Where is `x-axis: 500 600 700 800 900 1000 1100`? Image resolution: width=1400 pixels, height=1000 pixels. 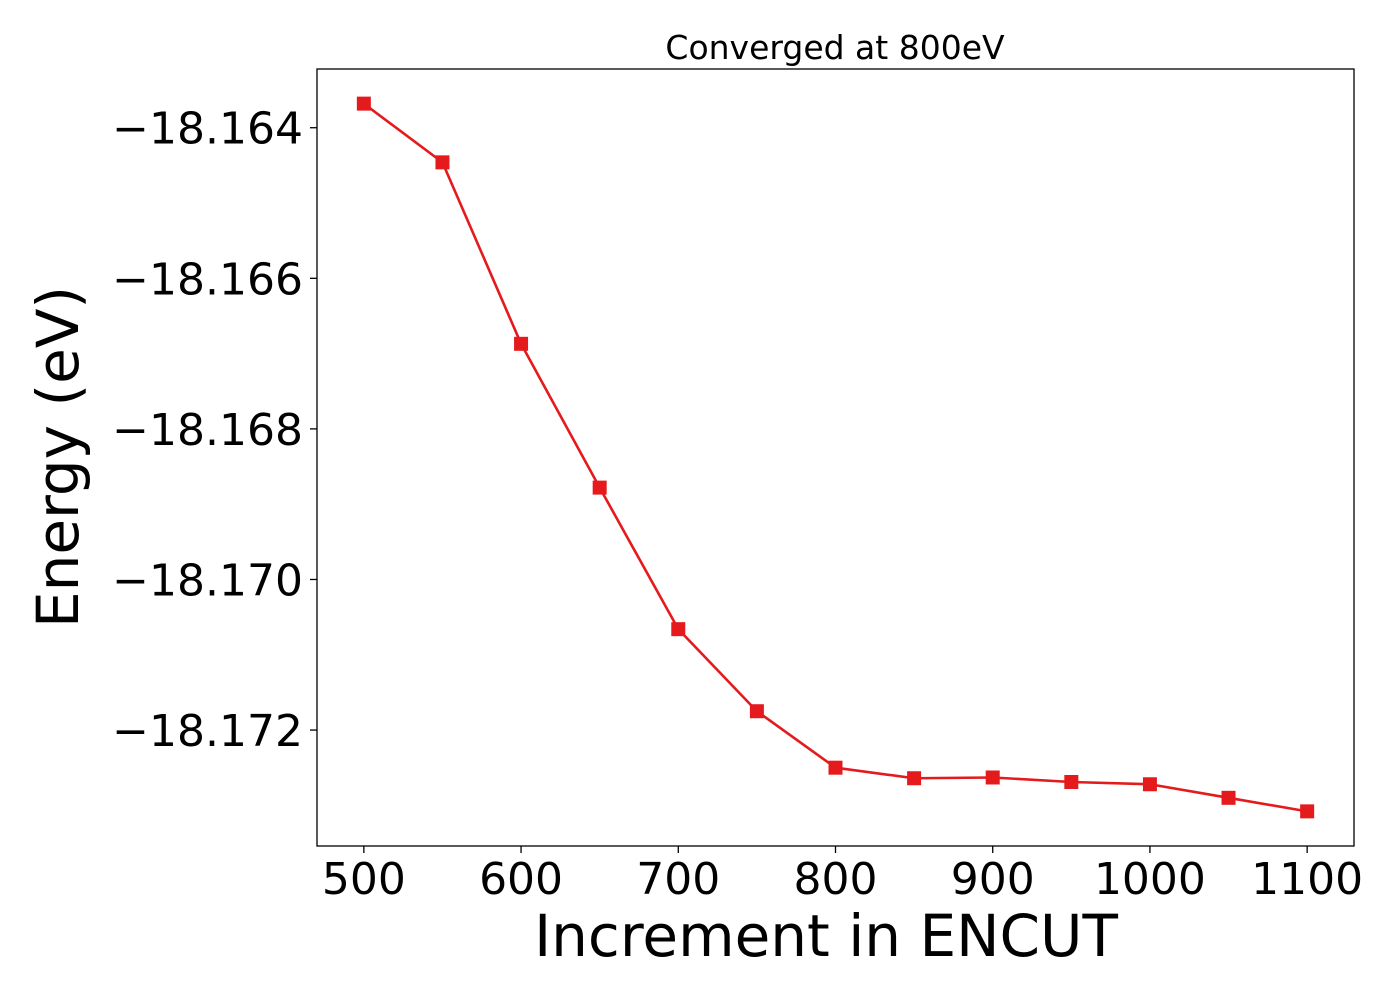 x-axis: 500 600 700 800 900 1000 1100 is located at coordinates (842, 875).